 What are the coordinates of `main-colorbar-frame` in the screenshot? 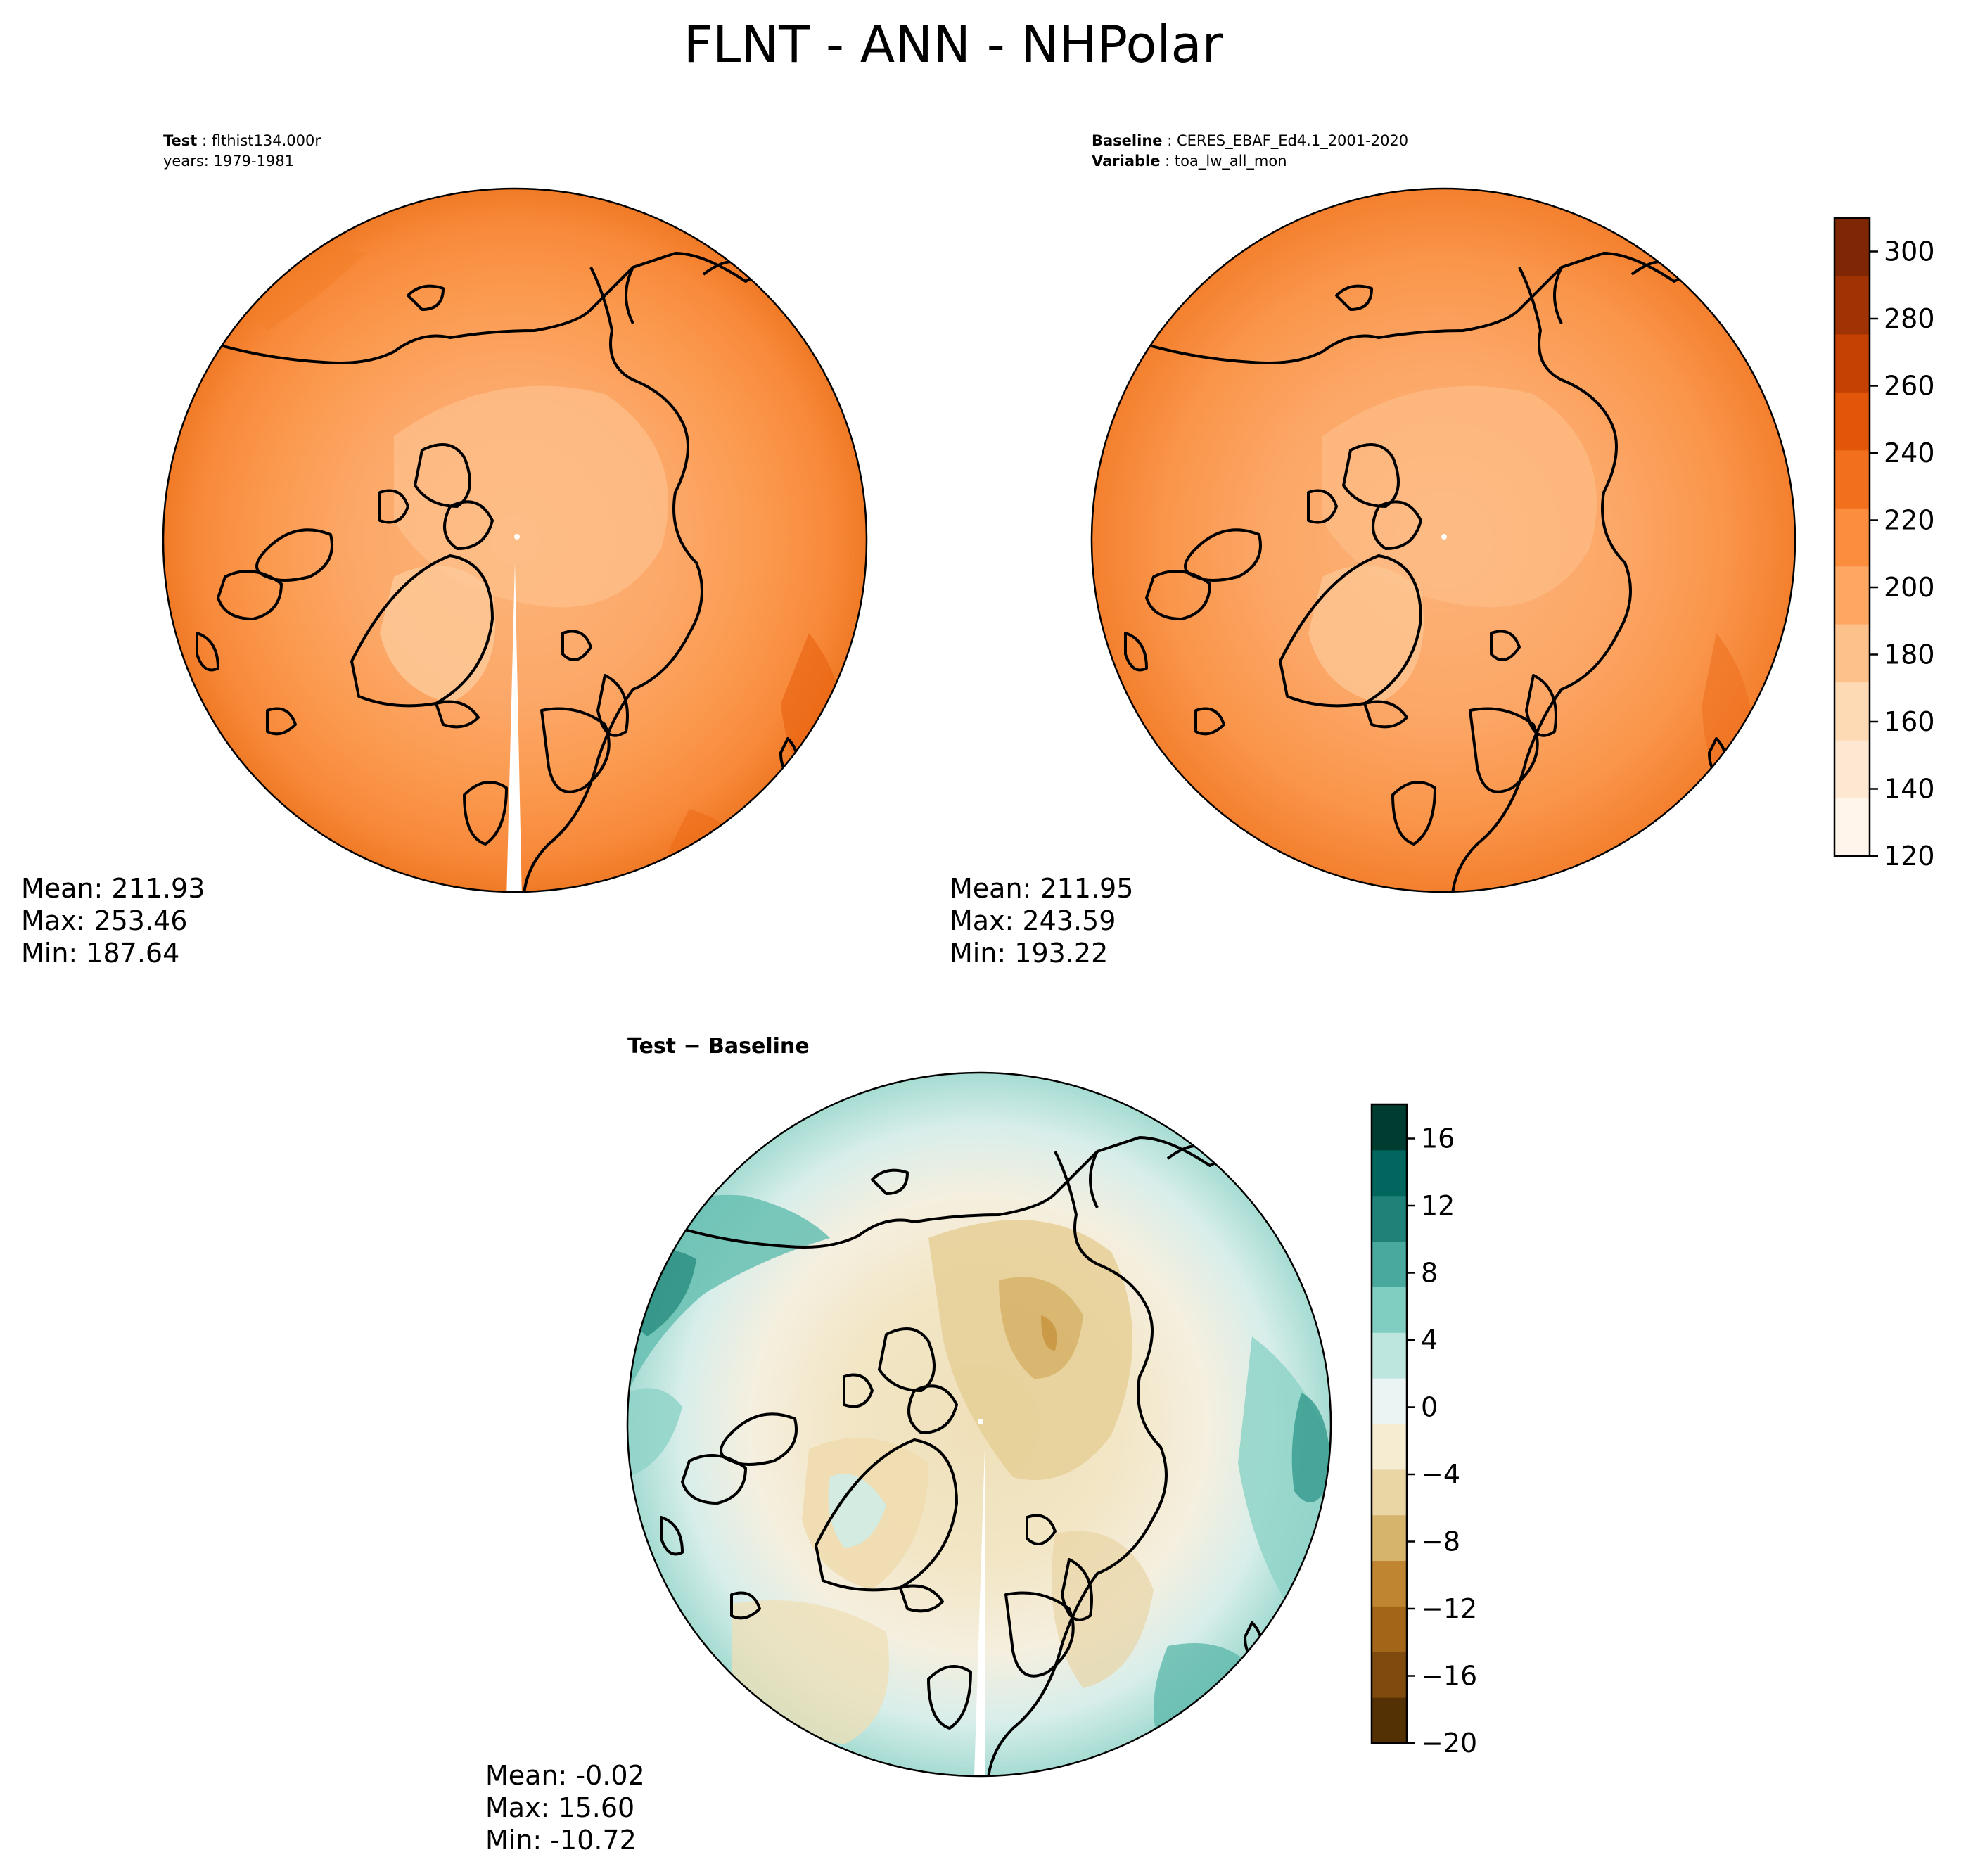 It's located at (1852, 537).